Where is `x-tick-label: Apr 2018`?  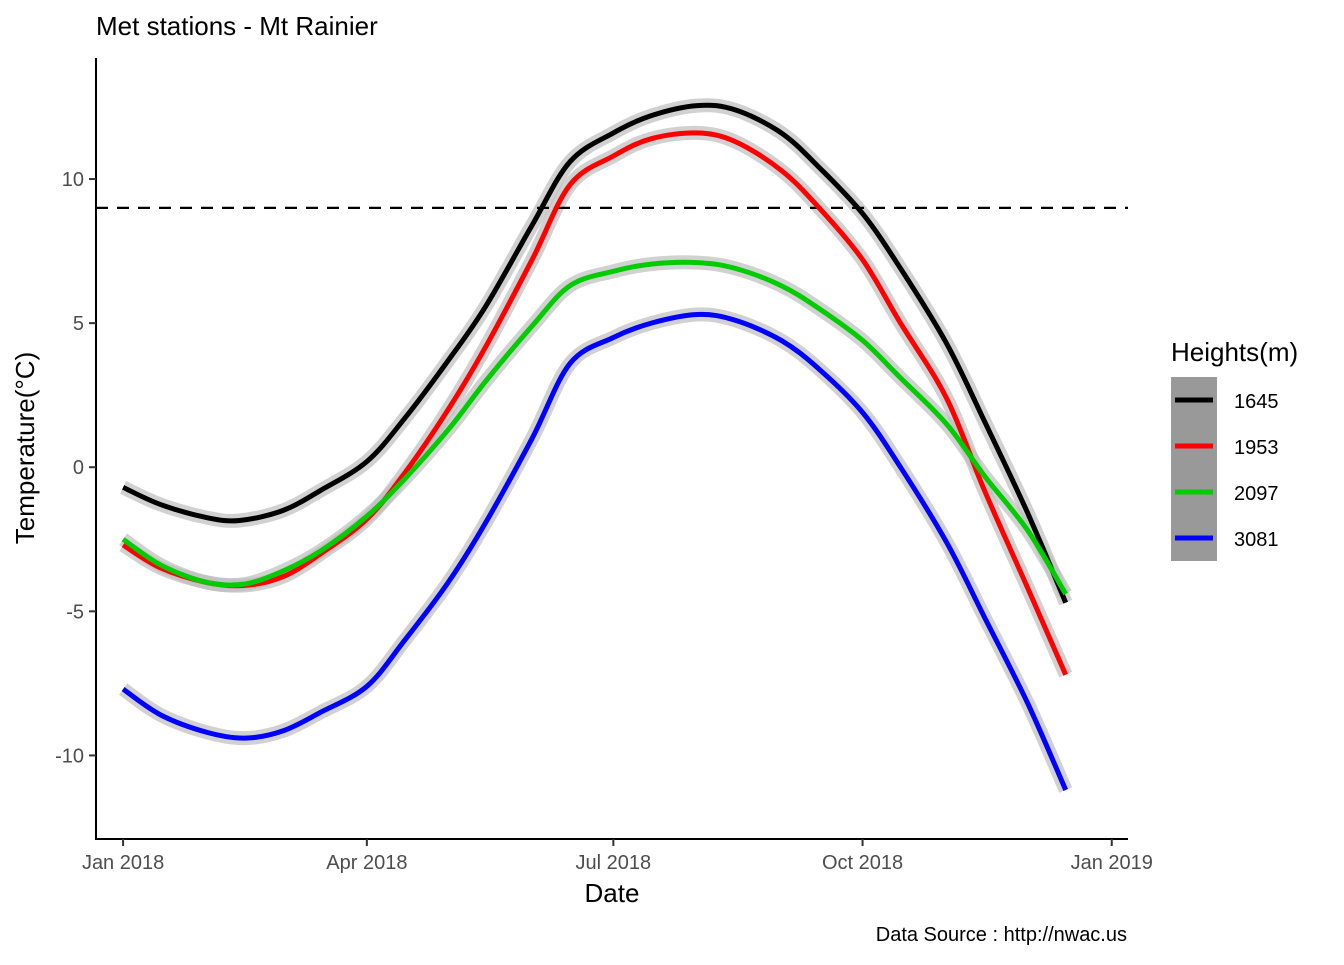 x-tick-label: Apr 2018 is located at coordinates (366, 863).